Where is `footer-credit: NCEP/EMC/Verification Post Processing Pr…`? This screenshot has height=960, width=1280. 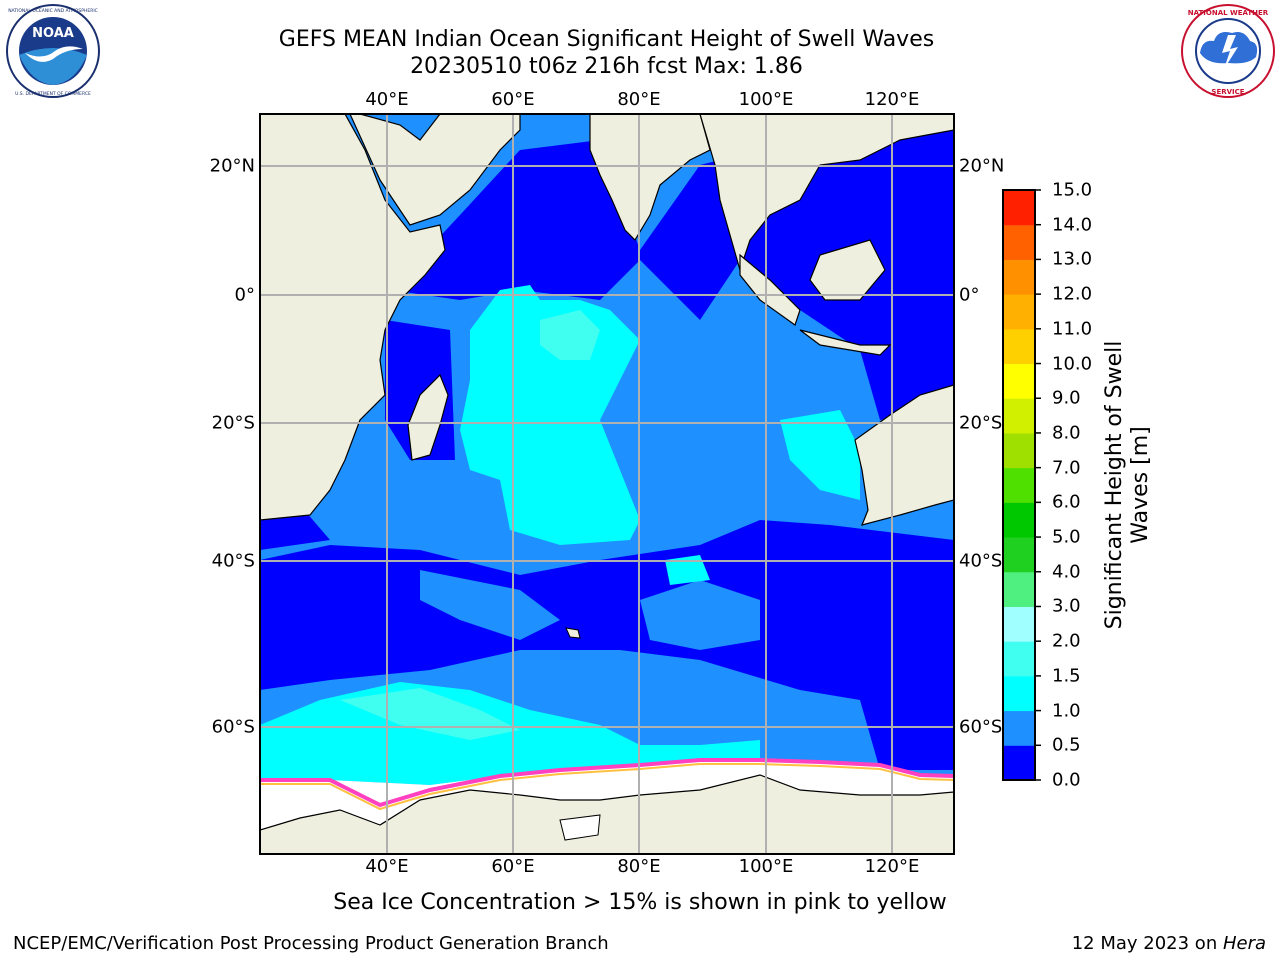 footer-credit: NCEP/EMC/Verification Post Processing Pr… is located at coordinates (311, 943).